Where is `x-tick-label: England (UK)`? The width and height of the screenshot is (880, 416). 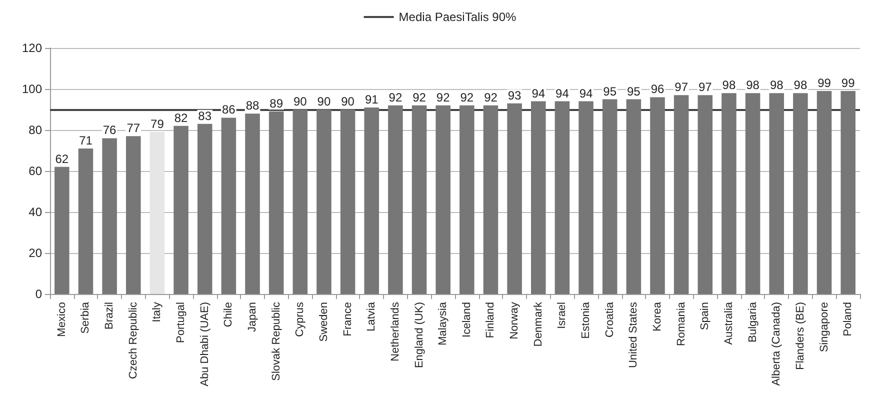
x-tick-label: England (UK) is located at coordinates (419, 335).